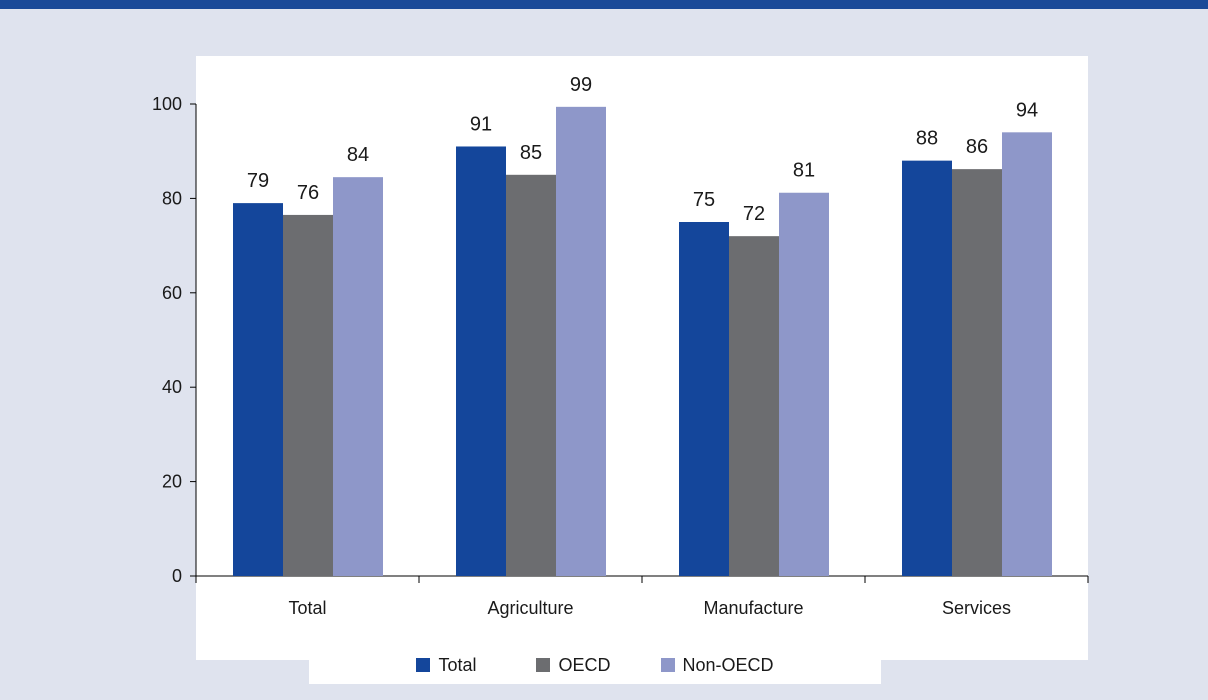  Describe the element at coordinates (927, 139) in the screenshot. I see `data-label: 88` at that location.